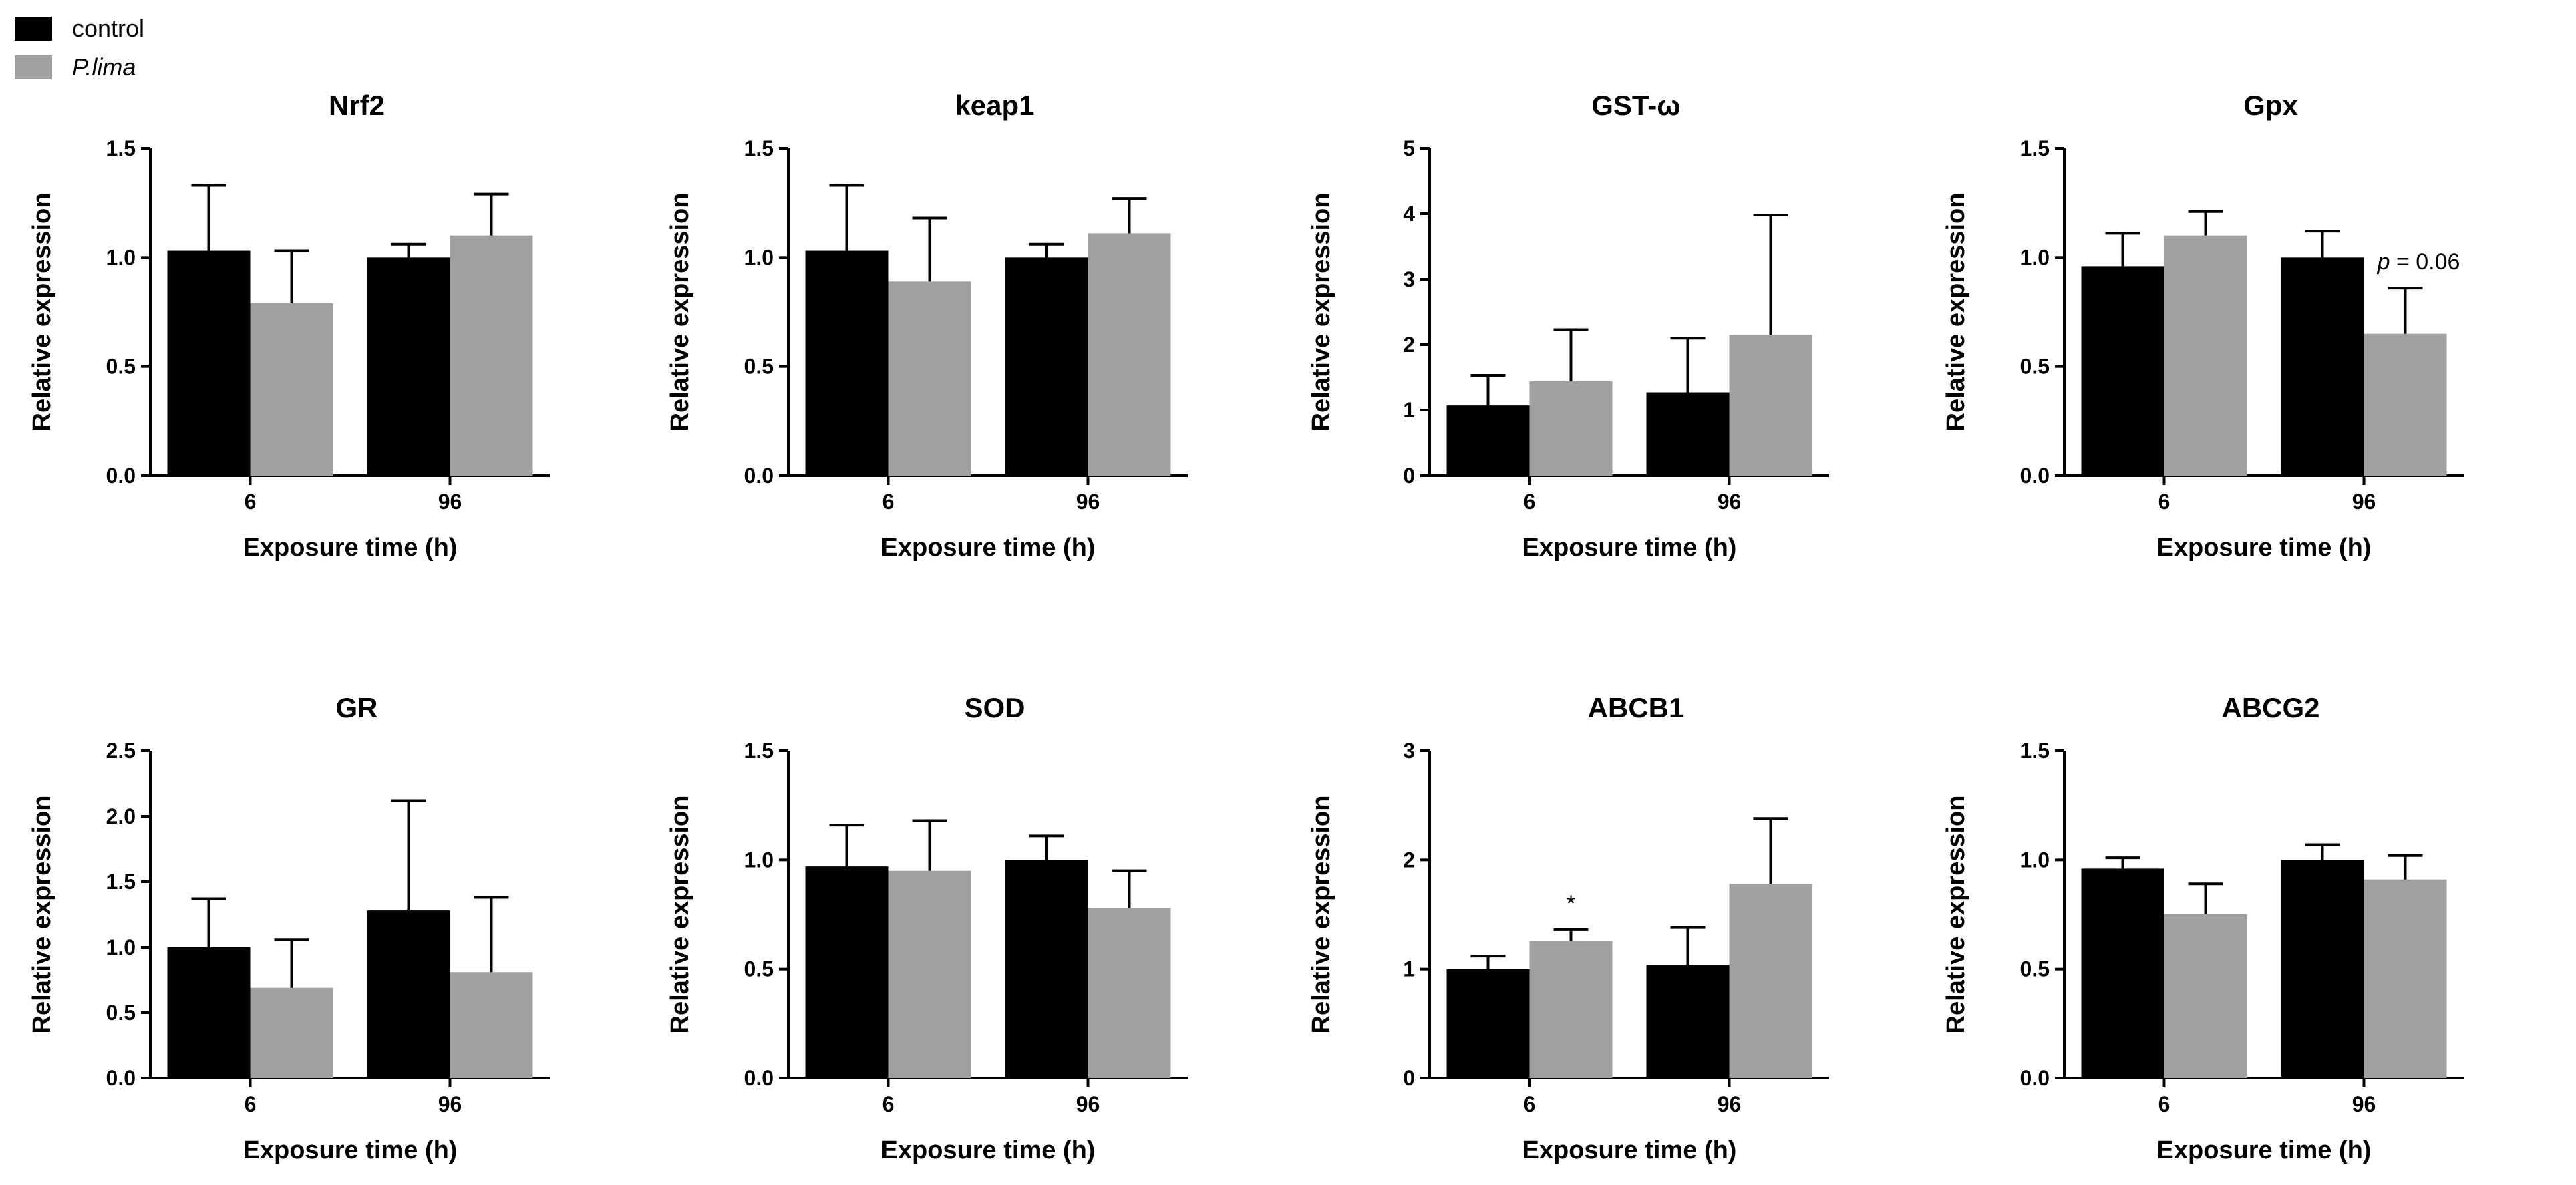 This screenshot has width=2576, height=1185. Describe the element at coordinates (1571, 903) in the screenshot. I see `significance-star: *` at that location.